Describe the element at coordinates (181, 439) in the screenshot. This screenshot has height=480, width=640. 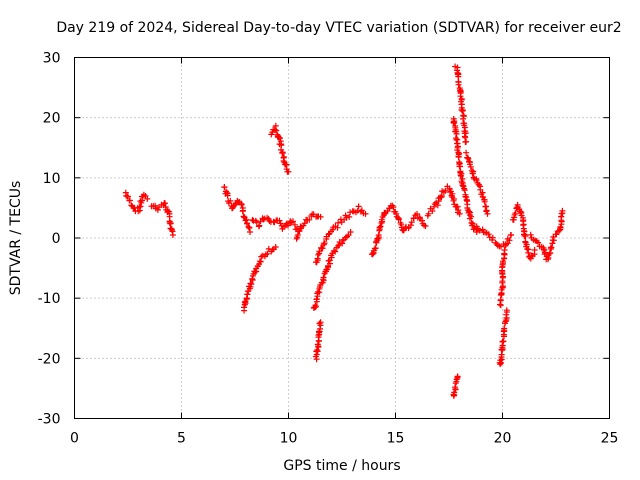
I see `x-tick-label: 5` at that location.